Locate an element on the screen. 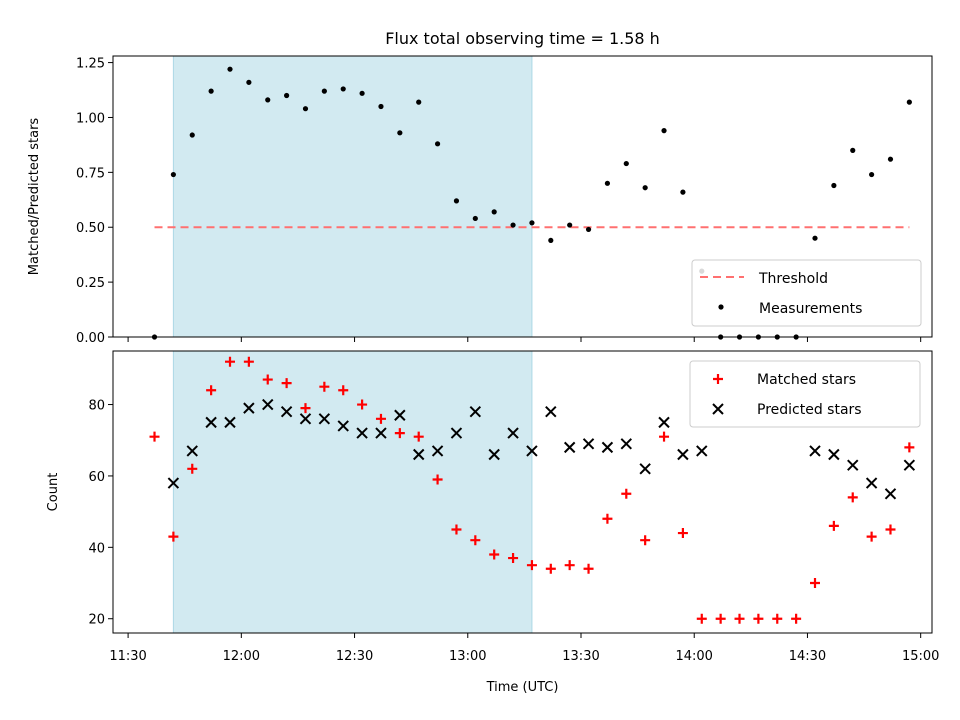 This screenshot has width=960, height=720. y-tick-label: 0.00 is located at coordinates (90, 338).